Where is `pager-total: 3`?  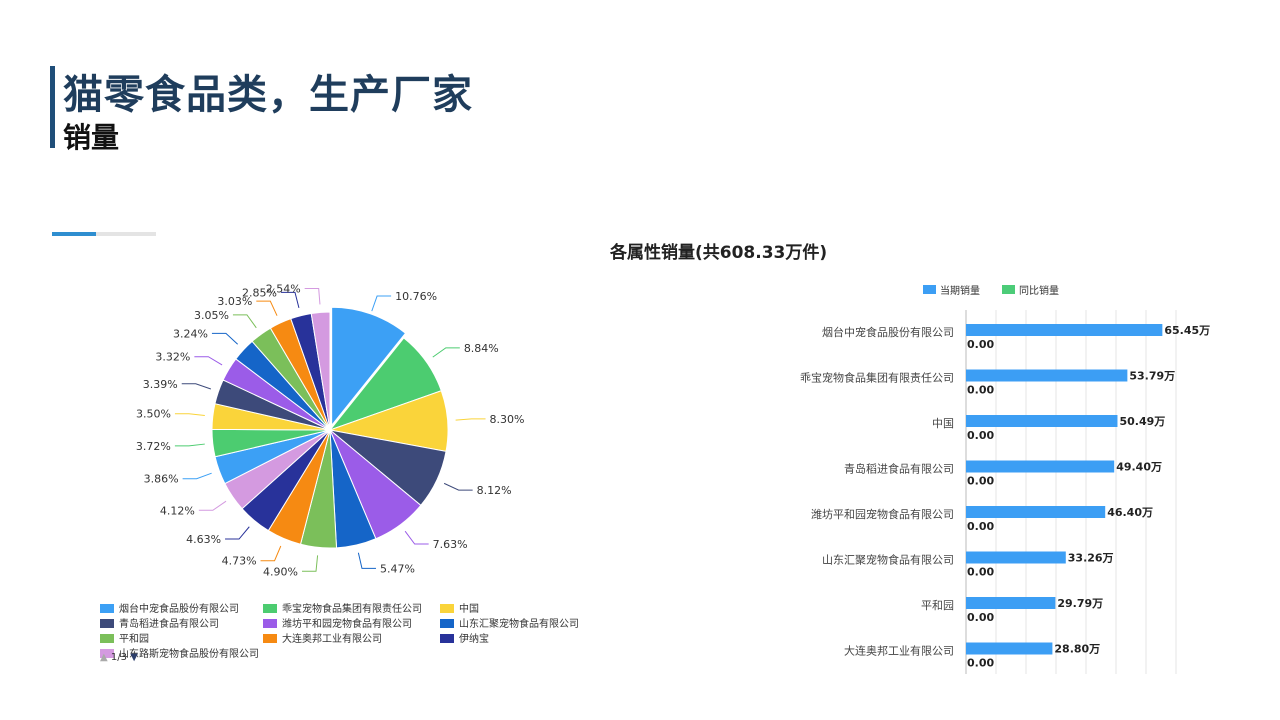
pager-total: 3 is located at coordinates (124, 657).